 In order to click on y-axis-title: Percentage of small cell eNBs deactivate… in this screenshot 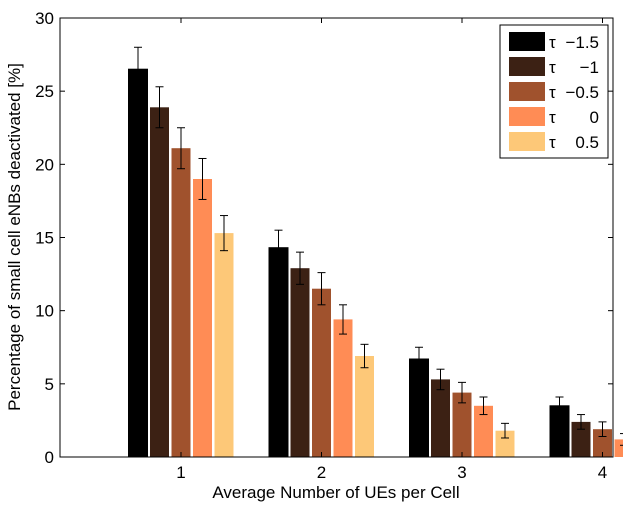, I will do `click(14, 237)`.